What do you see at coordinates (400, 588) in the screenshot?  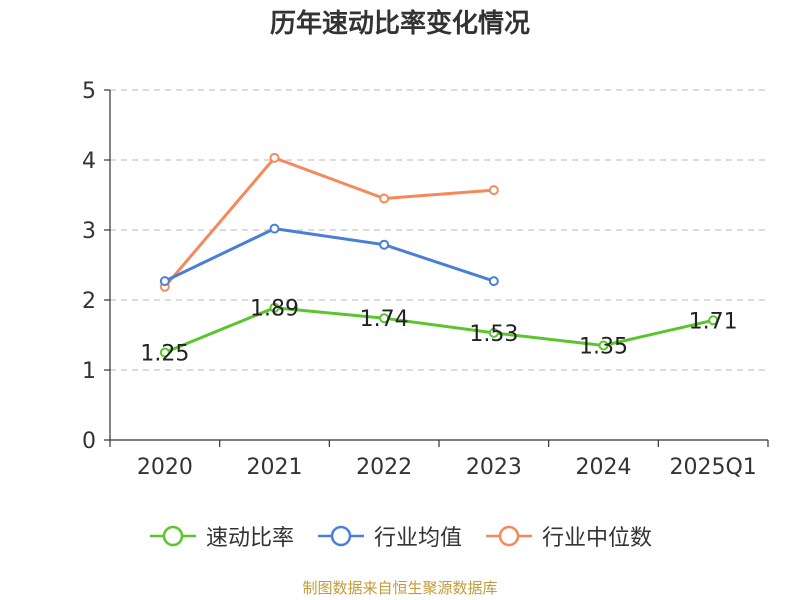 I see `watermark: 制图数据来自恒生聚源数据库` at bounding box center [400, 588].